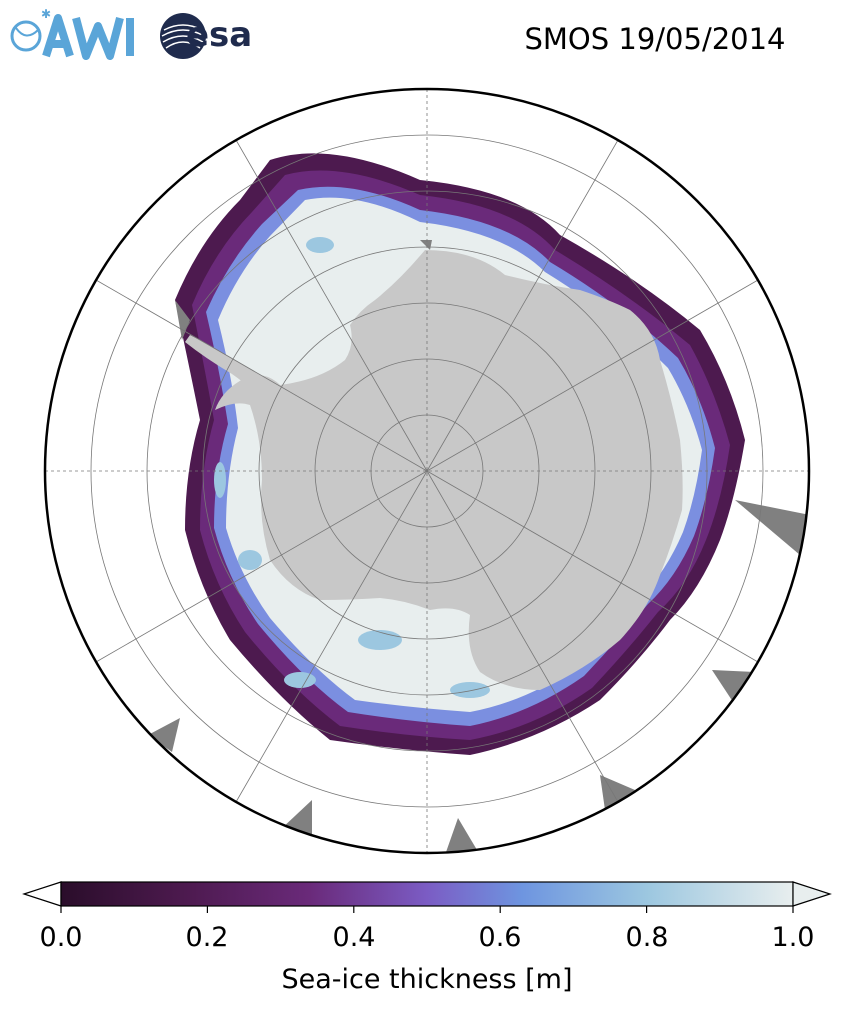 This screenshot has height=1026, width=854. I want to click on colorbar-gradient, so click(427, 894).